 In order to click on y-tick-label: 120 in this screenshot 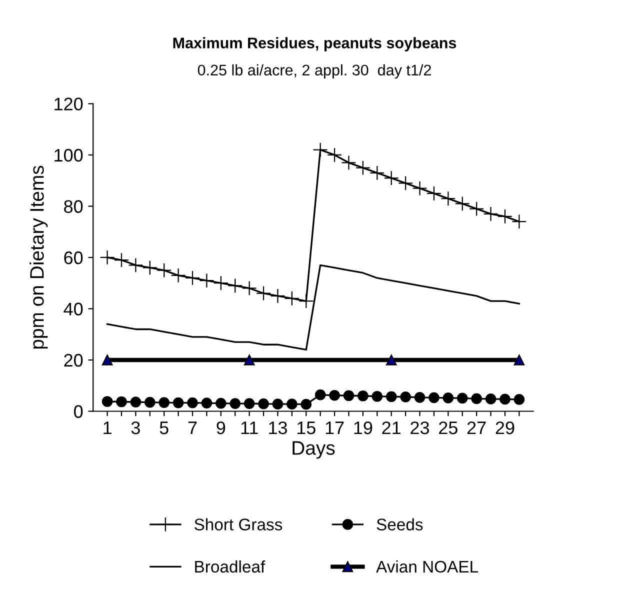, I will do `click(68, 104)`.